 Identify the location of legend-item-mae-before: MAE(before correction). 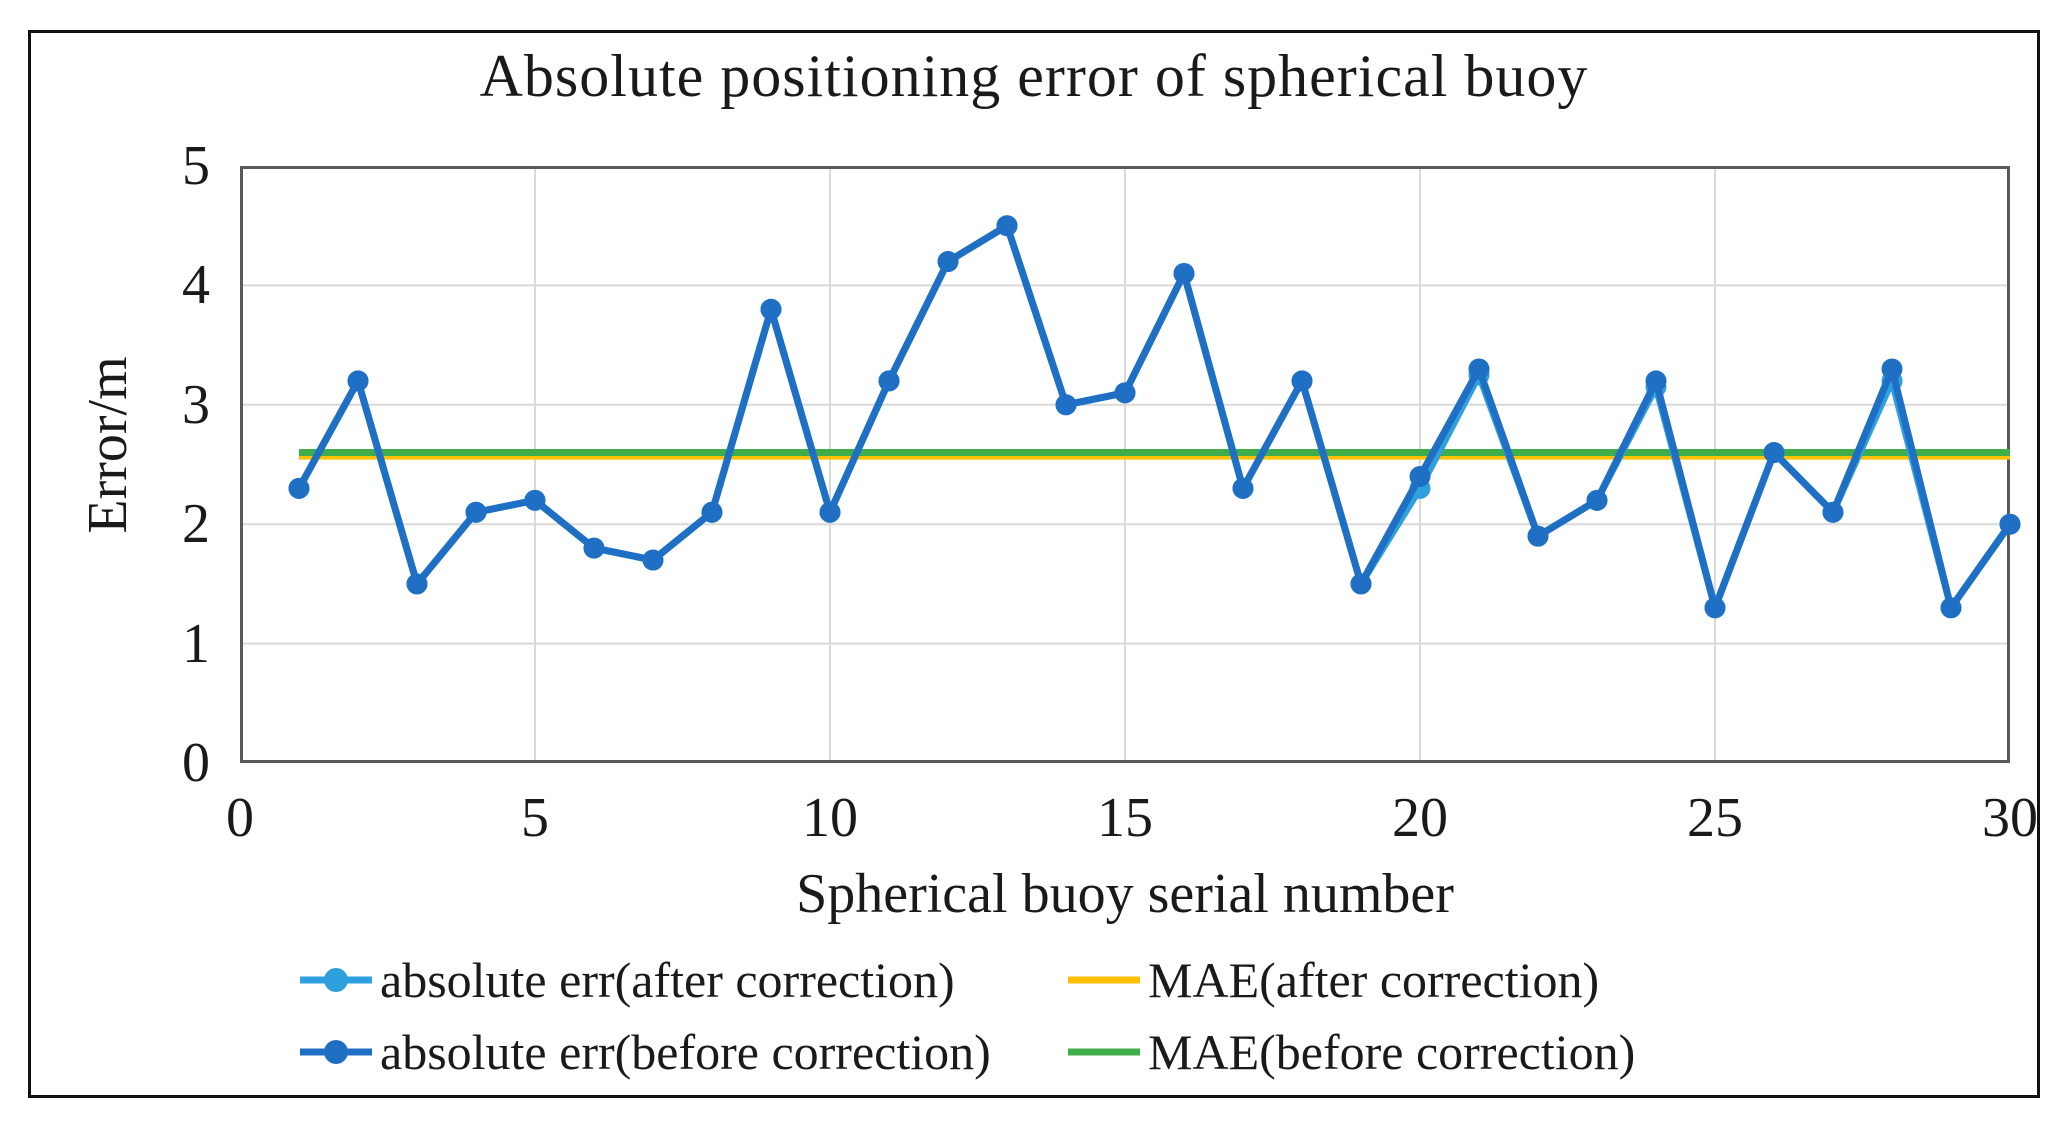
(1350, 1052).